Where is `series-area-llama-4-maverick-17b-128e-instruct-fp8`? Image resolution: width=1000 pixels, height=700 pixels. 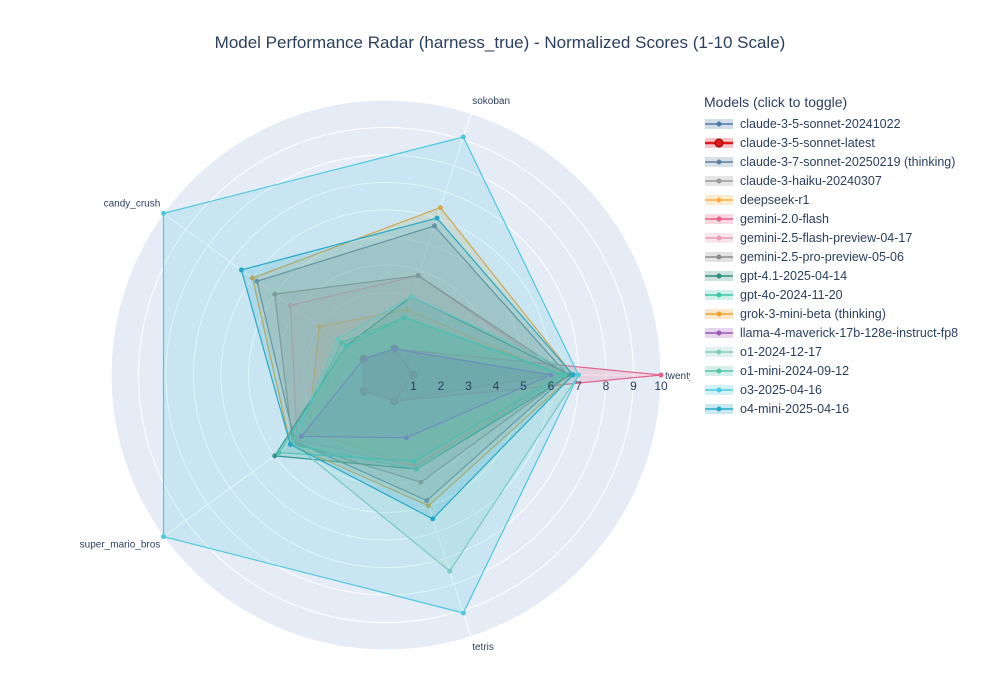 series-area-llama-4-maverick-17b-128e-instruct-fp8 is located at coordinates (427, 393).